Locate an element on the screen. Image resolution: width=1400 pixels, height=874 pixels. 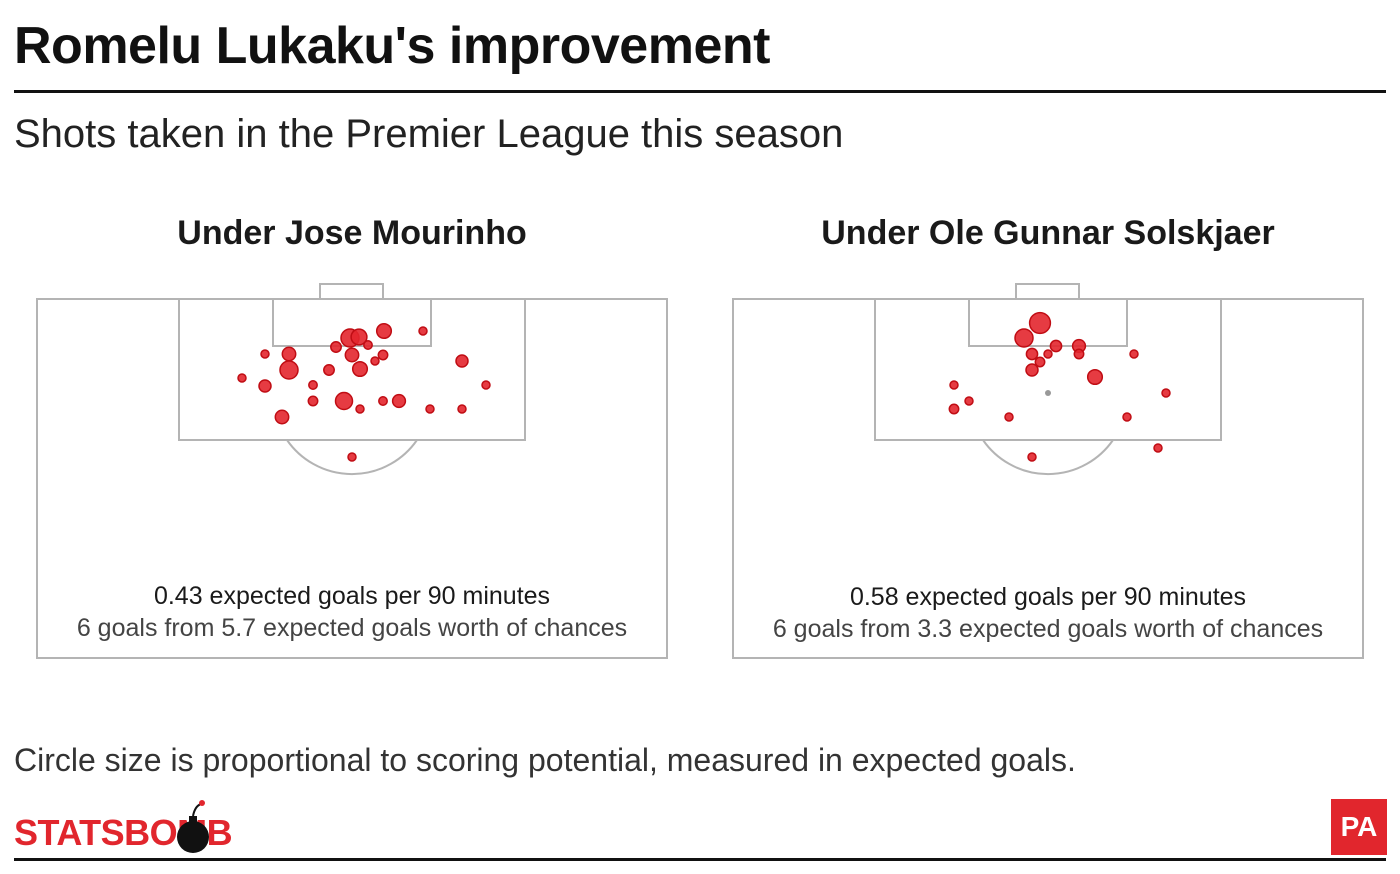
panel-title-mourinho: Under Jose Mourinho is located at coordinates (352, 233).